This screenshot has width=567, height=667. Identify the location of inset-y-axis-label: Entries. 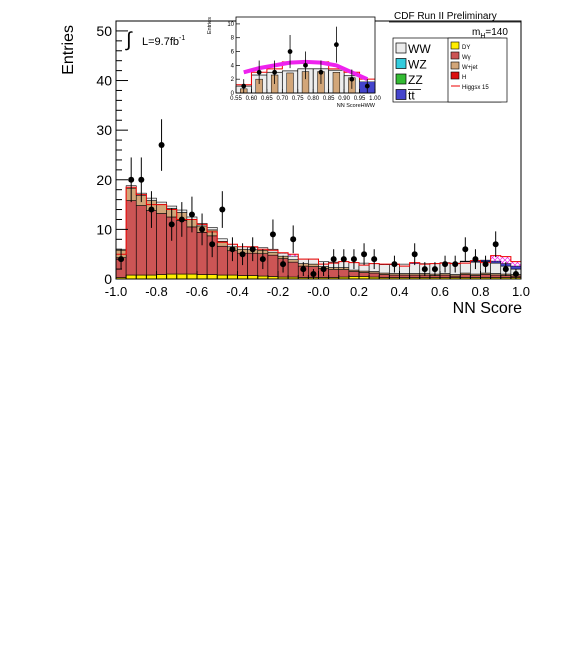
(210, 25).